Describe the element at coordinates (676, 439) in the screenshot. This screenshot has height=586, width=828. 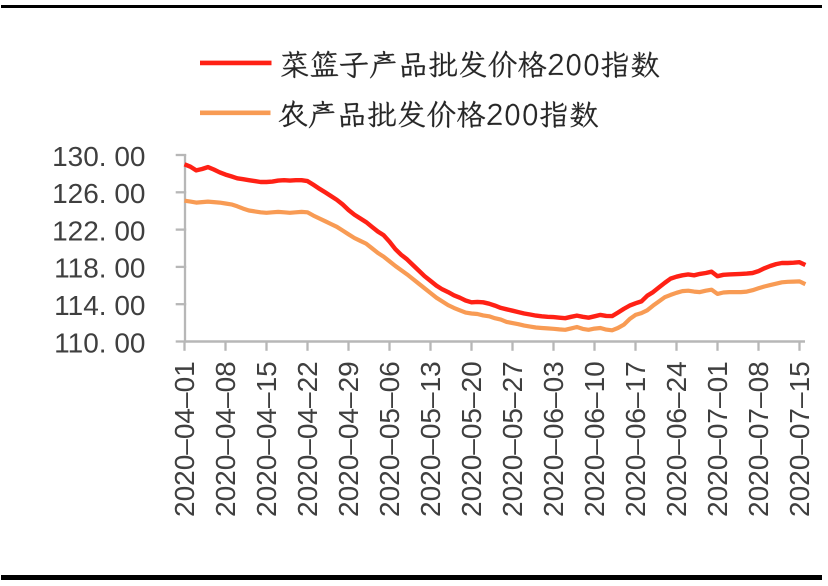
I see `svg-text: 2020–06–24` at that location.